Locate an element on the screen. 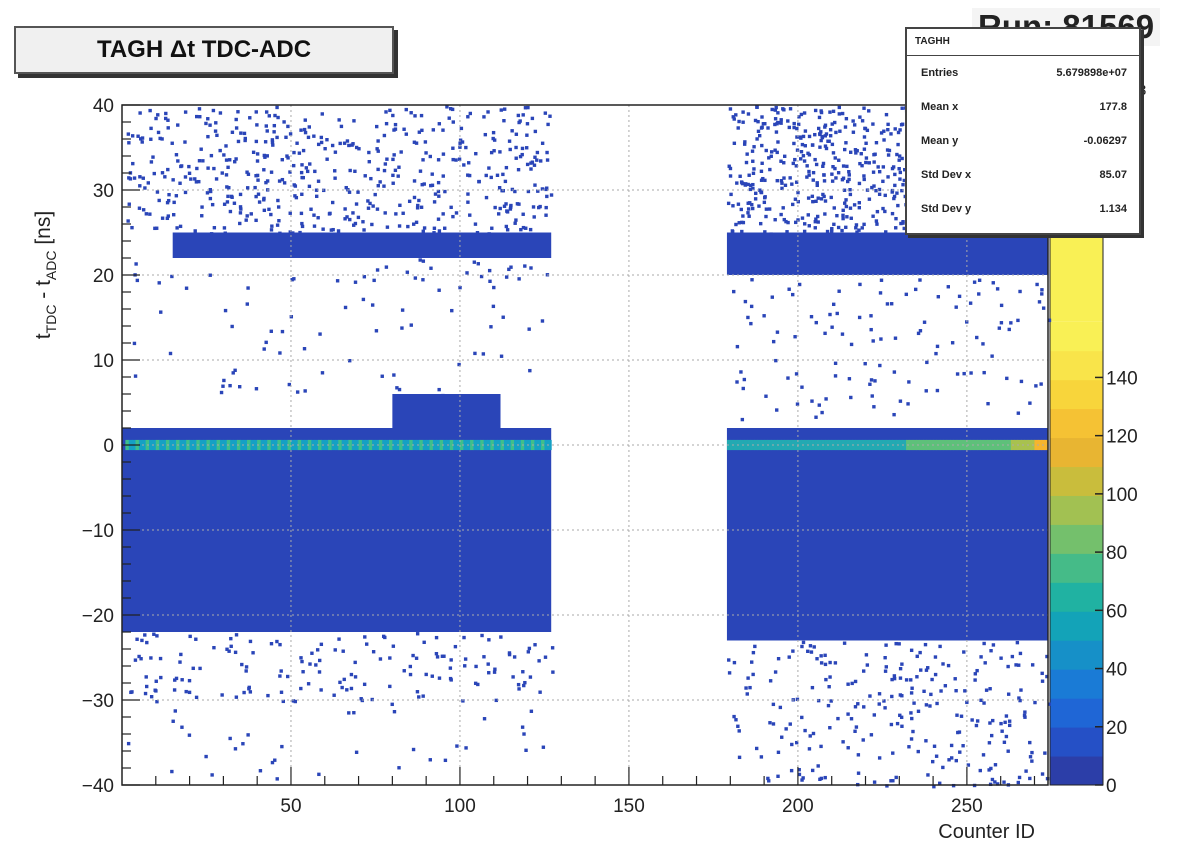 This screenshot has height=846, width=1200. color-tick-label: 60 is located at coordinates (1116, 611).